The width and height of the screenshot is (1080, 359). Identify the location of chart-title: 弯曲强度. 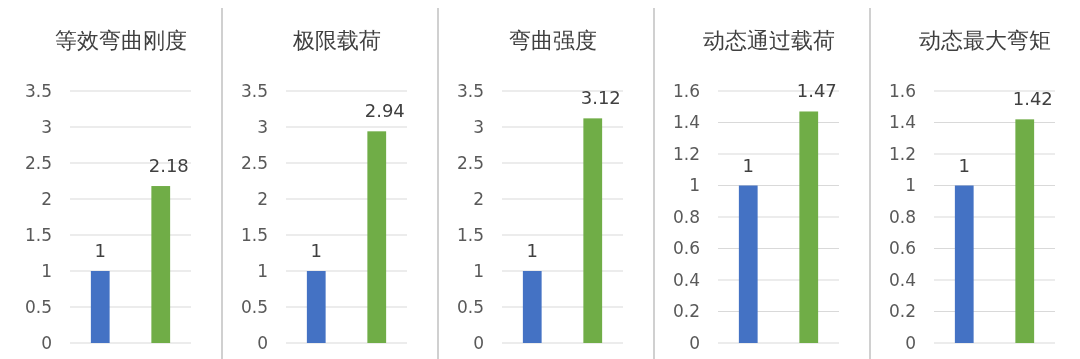
(552, 40).